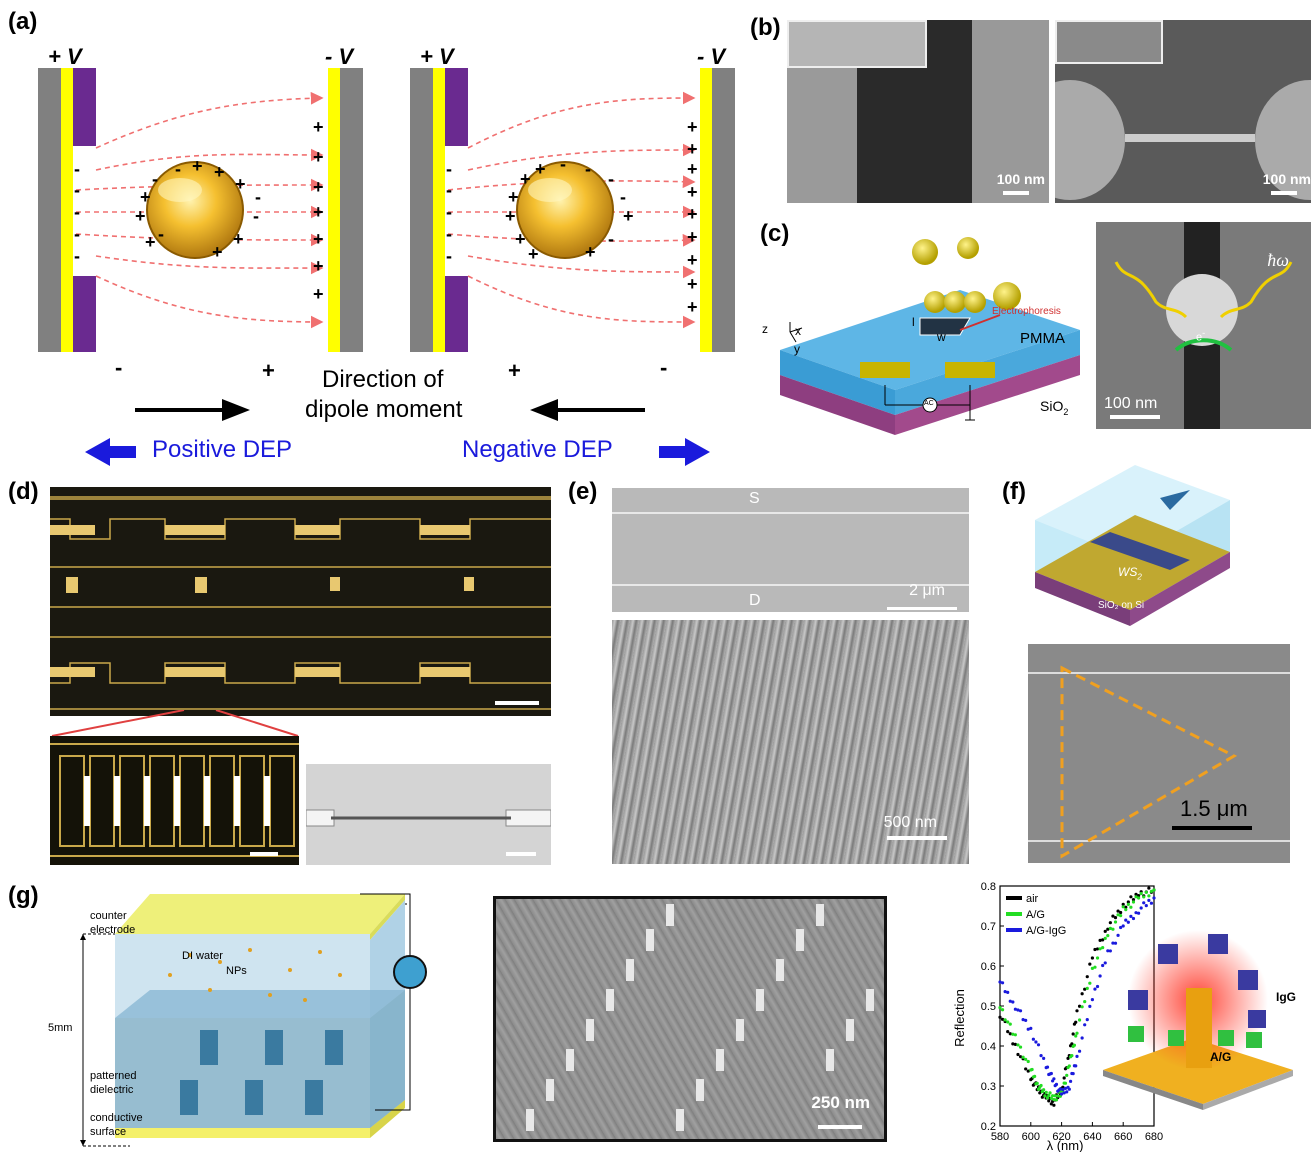 This screenshot has height=1152, width=1311. What do you see at coordinates (300, 601) in the screenshot?
I see `panel-d-optical-top` at bounding box center [300, 601].